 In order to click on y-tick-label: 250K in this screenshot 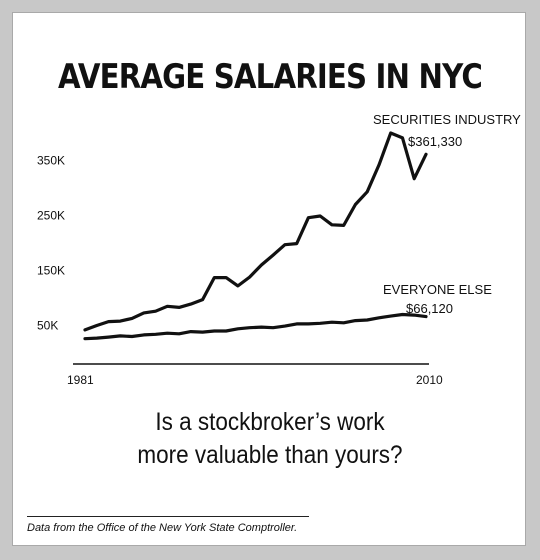, I will do `click(51, 216)`.